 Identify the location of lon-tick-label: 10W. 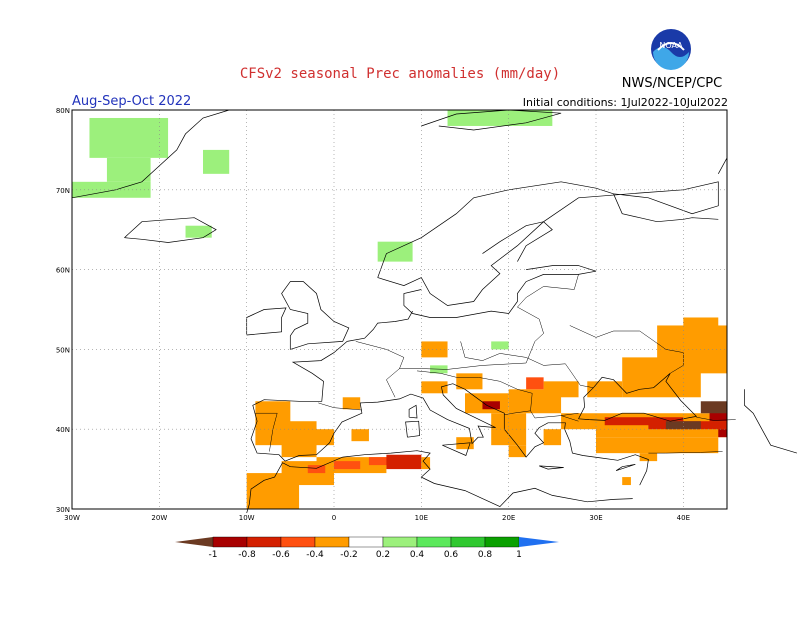
(247, 518).